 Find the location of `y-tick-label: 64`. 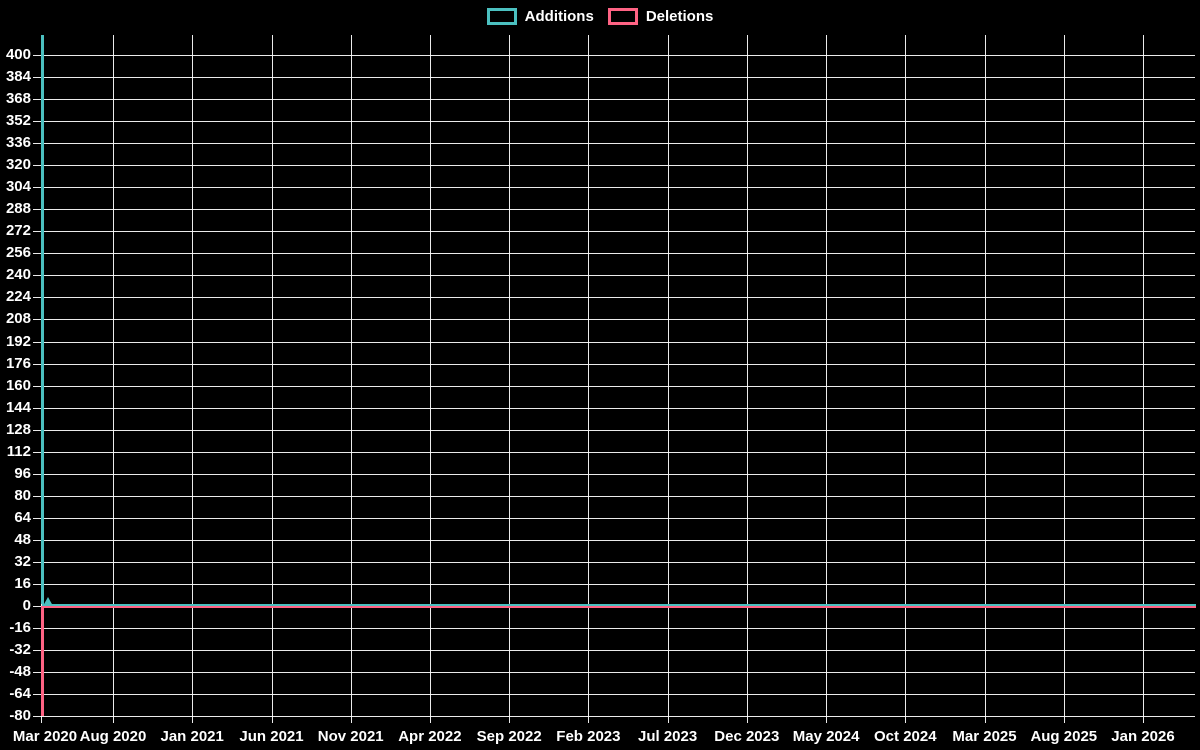

y-tick-label: 64 is located at coordinates (22, 517).